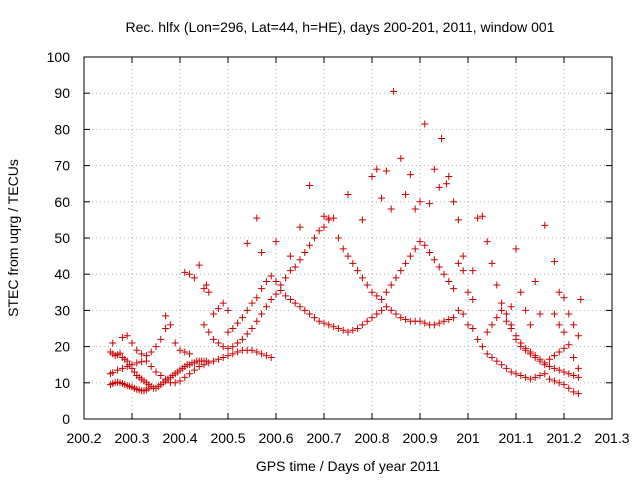  What do you see at coordinates (323, 438) in the screenshot?
I see `x-tick-label: 200.7` at bounding box center [323, 438].